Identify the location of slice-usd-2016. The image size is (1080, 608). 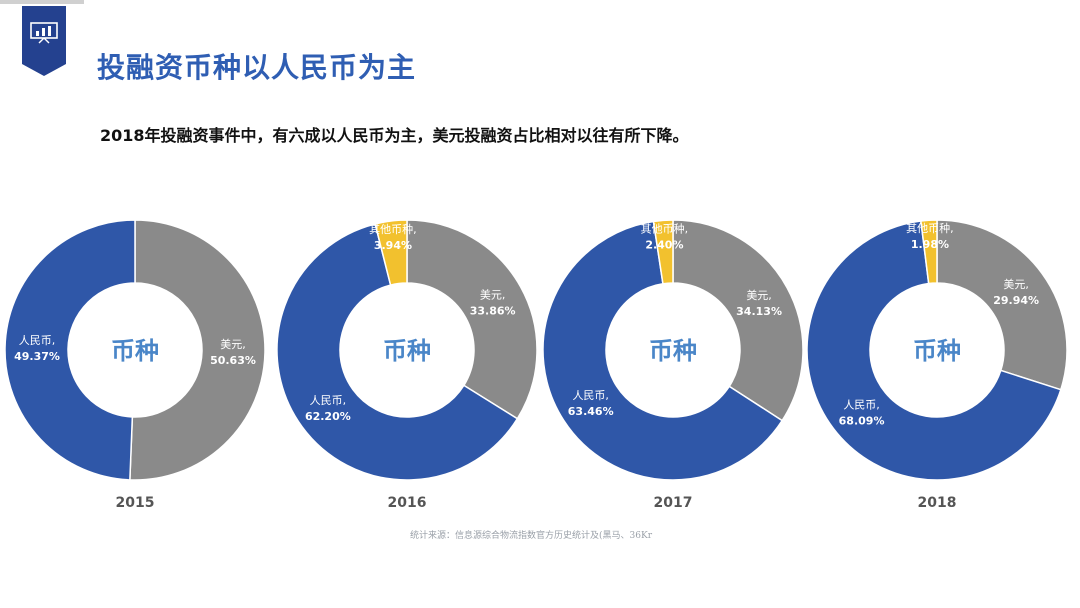
(472, 319).